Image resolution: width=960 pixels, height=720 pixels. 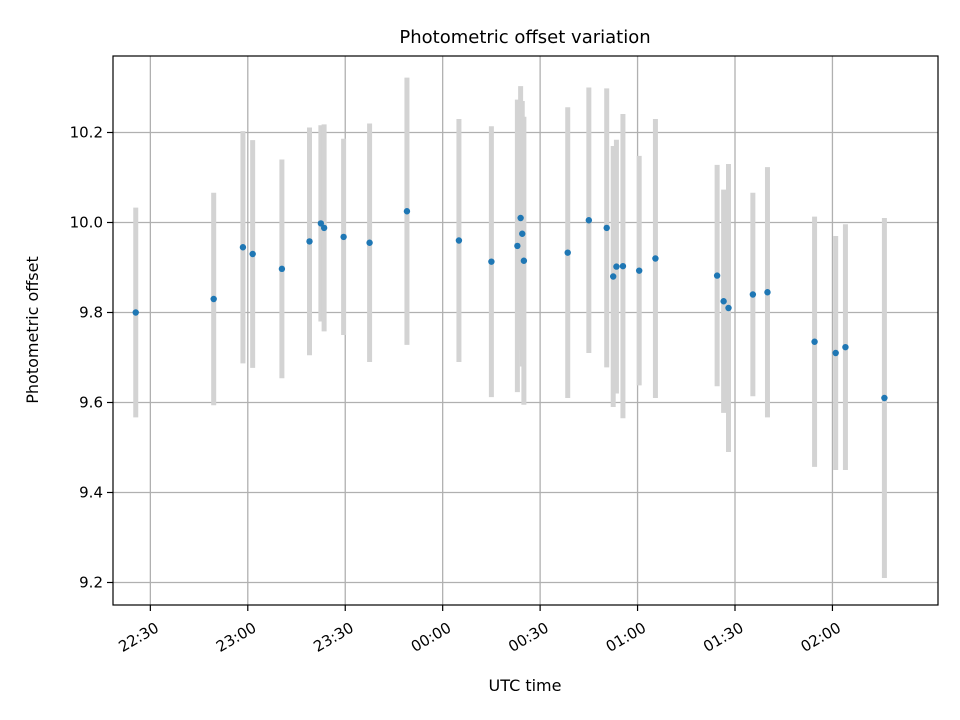 What do you see at coordinates (139, 637) in the screenshot?
I see `x-tick-label: 22:30` at bounding box center [139, 637].